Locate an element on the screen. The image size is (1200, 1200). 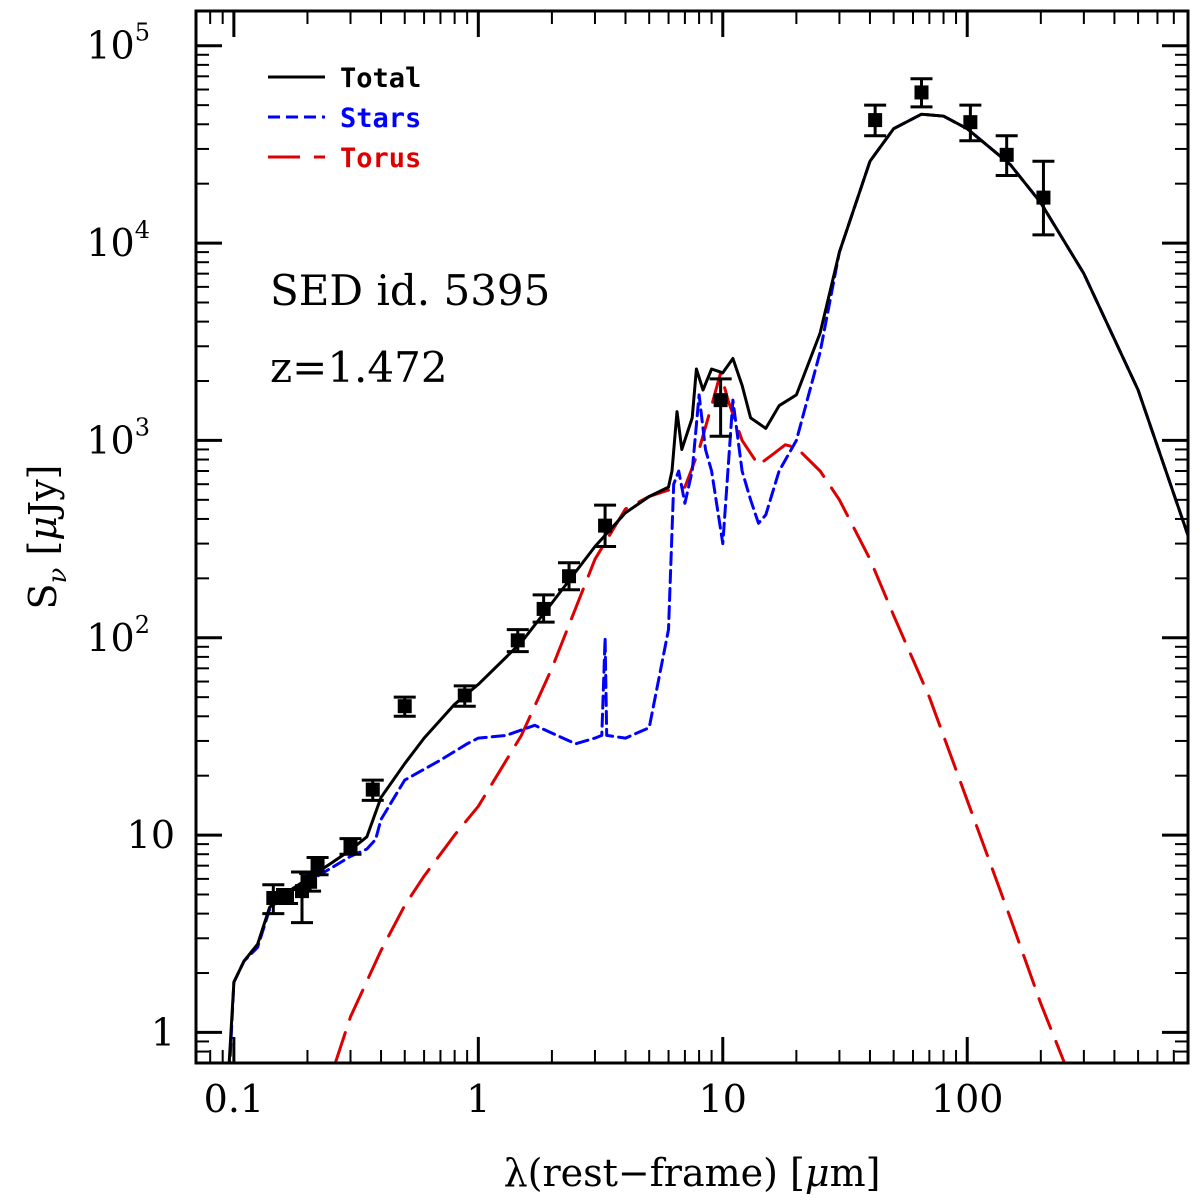
y-tick-label: 10 is located at coordinates (151, 835).